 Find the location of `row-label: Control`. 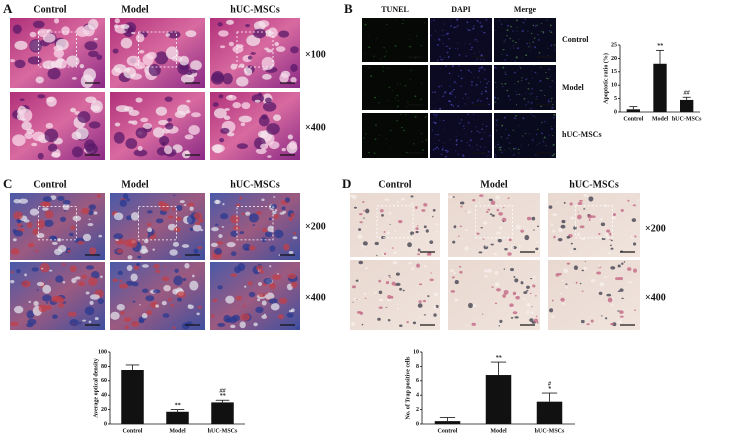

row-label: Control is located at coordinates (575, 39).